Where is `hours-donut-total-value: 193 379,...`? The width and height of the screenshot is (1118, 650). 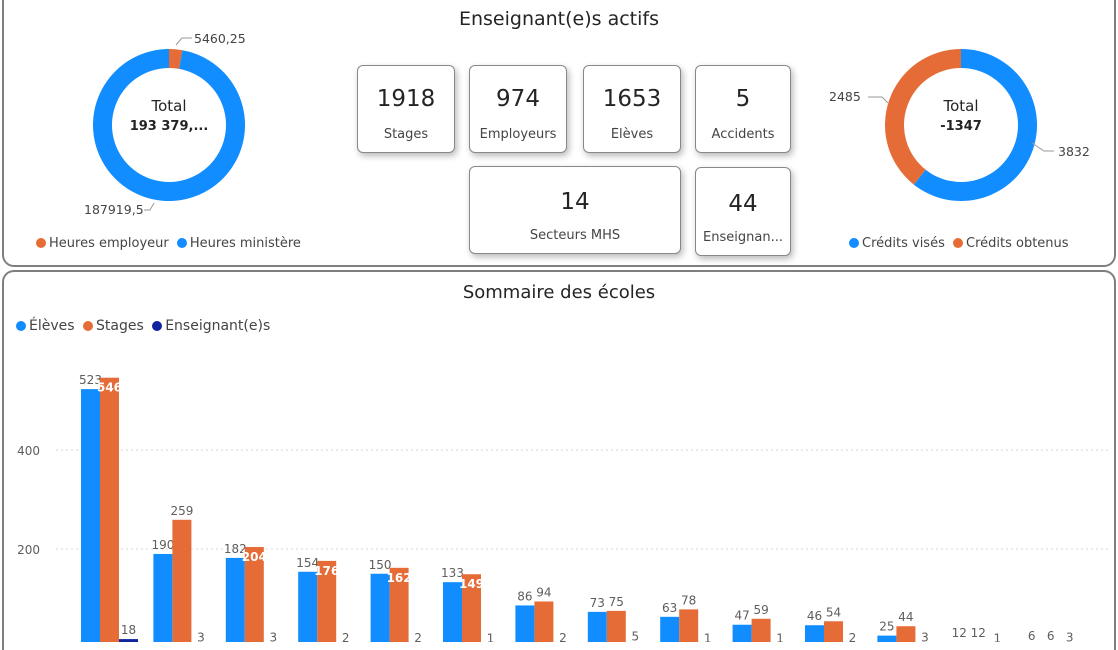
hours-donut-total-value: 193 379,... is located at coordinates (169, 126).